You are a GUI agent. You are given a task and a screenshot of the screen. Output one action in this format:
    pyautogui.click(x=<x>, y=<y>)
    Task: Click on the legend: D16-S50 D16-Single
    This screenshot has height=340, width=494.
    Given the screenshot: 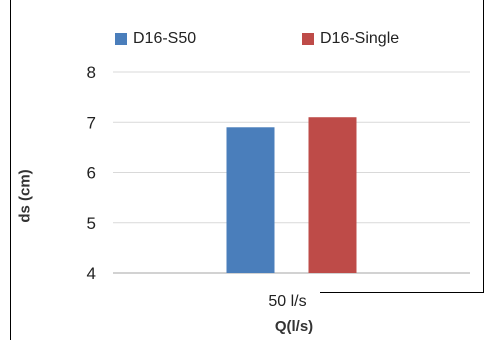 What is the action you would take?
    pyautogui.click(x=247, y=42)
    